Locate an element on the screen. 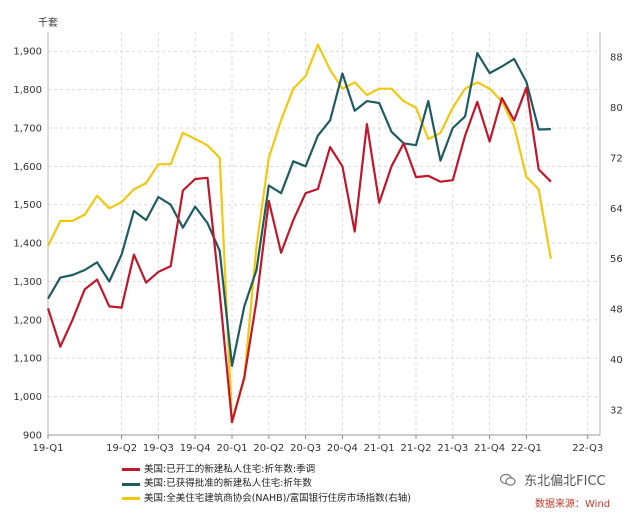 This screenshot has width=640, height=512. legend-swatch-starts is located at coordinates (131, 469).